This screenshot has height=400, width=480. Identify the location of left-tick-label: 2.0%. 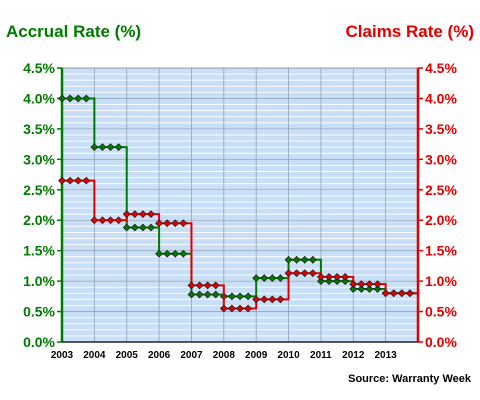
(39, 220).